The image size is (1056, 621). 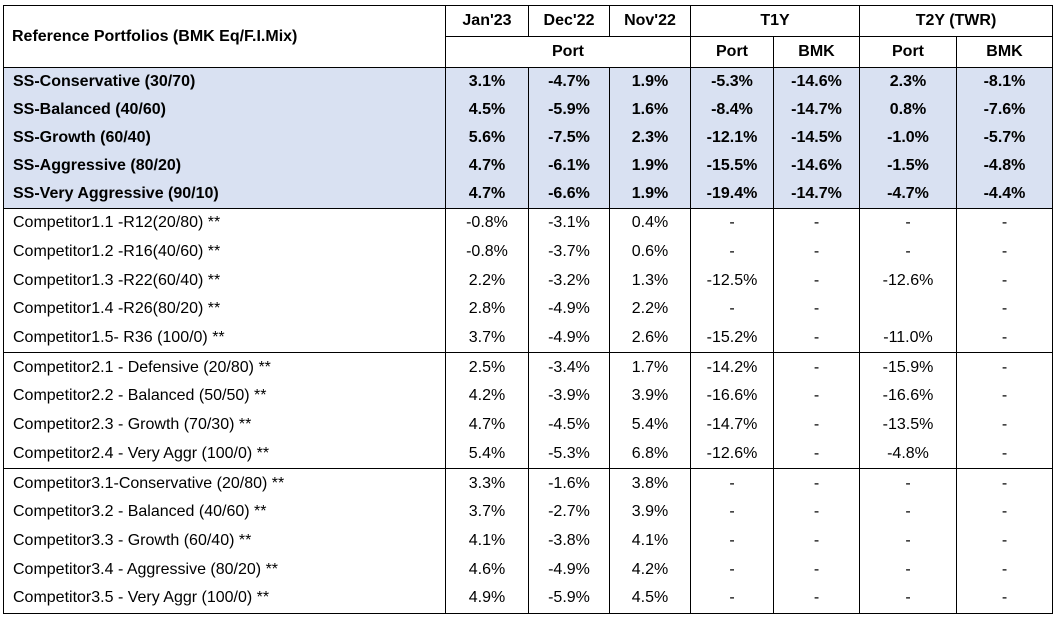 What do you see at coordinates (224, 36) in the screenshot?
I see `table-title: Reference Portfolios (BMK Eq/F.I.Mix)` at bounding box center [224, 36].